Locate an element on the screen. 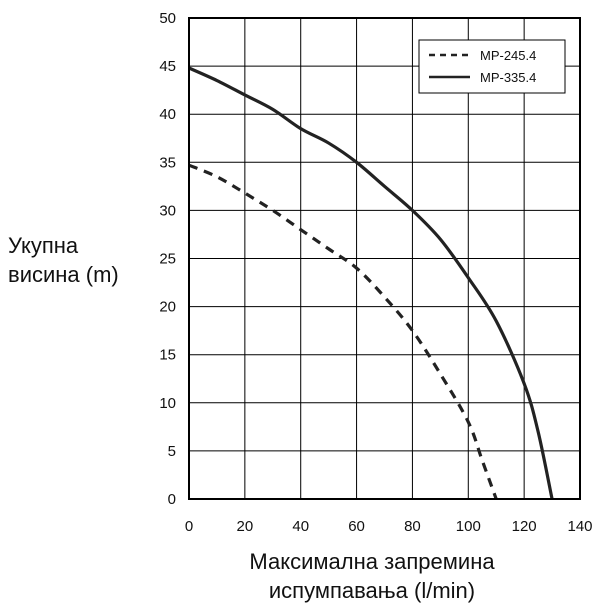 This screenshot has height=606, width=598. x-tick-label: 100 is located at coordinates (468, 526).